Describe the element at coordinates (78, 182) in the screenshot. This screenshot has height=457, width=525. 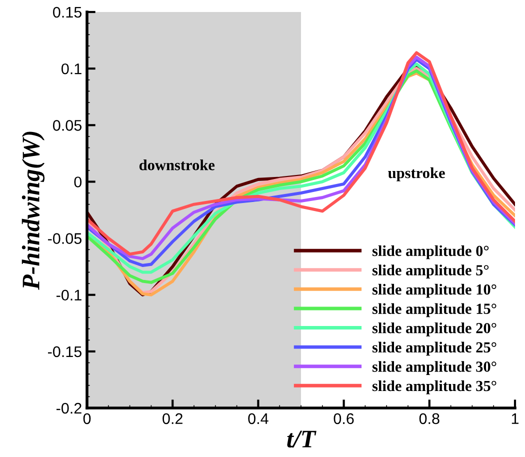
I see `y-tick-label: 0` at that location.